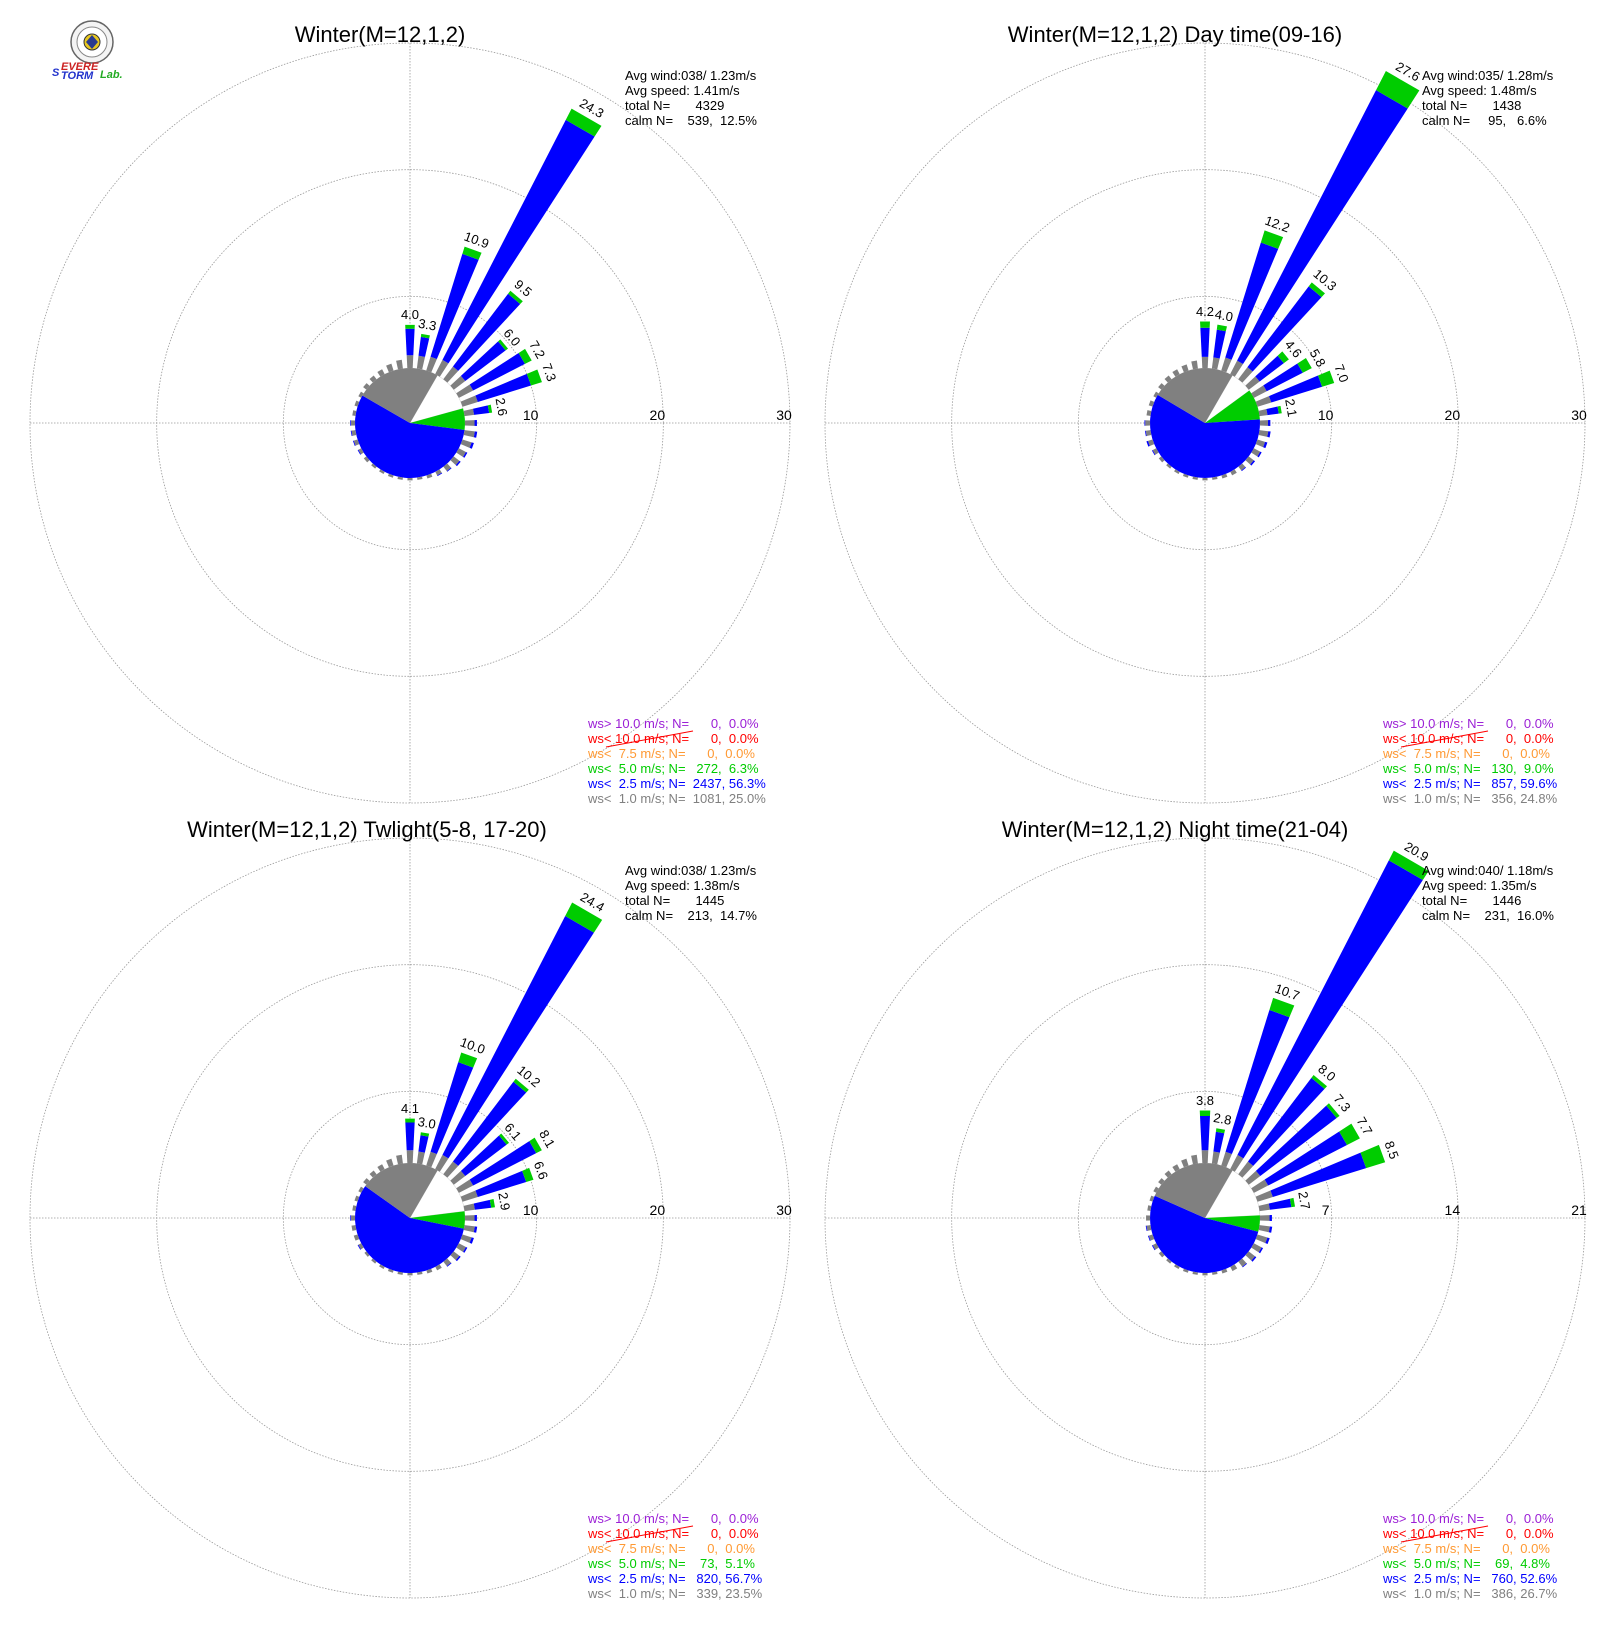  What do you see at coordinates (380, 34) in the screenshot?
I see `panel-title: Winter(M=12,1,2)` at bounding box center [380, 34].